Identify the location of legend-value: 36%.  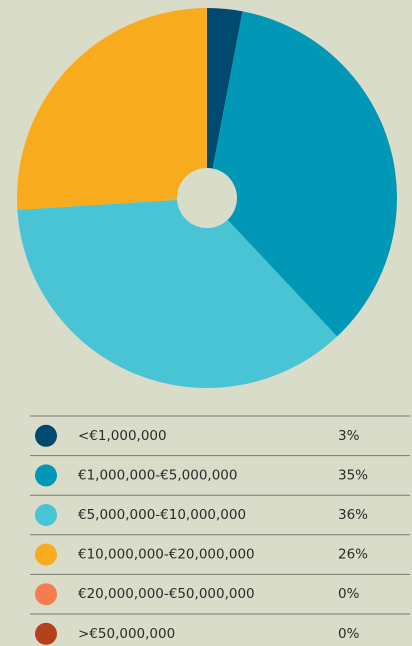
(353, 515).